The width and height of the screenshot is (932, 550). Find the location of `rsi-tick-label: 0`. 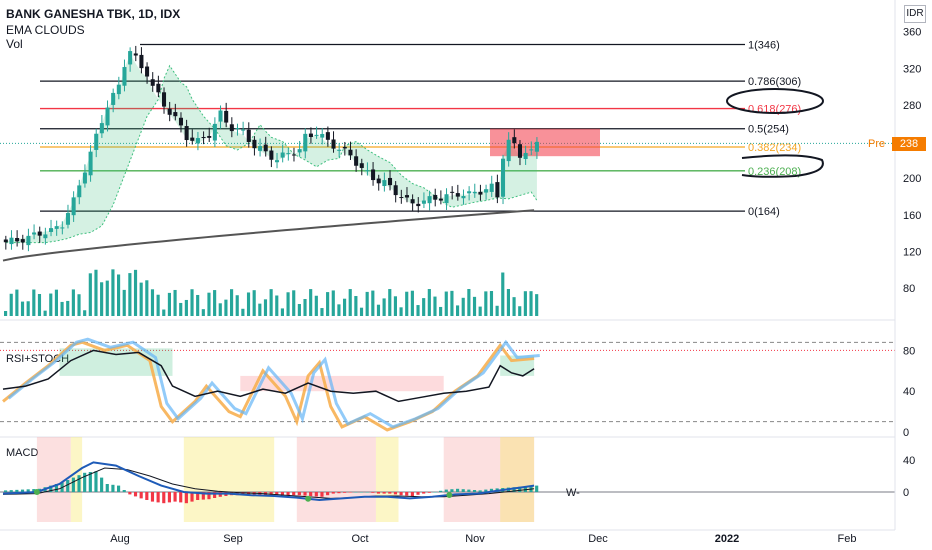

rsi-tick-label: 0 is located at coordinates (906, 433).